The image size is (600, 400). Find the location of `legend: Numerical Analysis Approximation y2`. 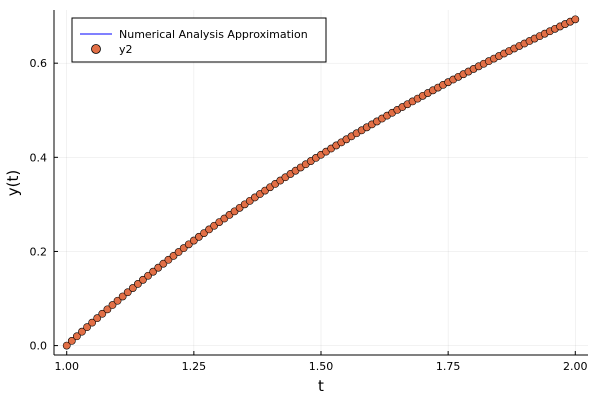

legend: Numerical Analysis Approximation y2 is located at coordinates (199, 40).